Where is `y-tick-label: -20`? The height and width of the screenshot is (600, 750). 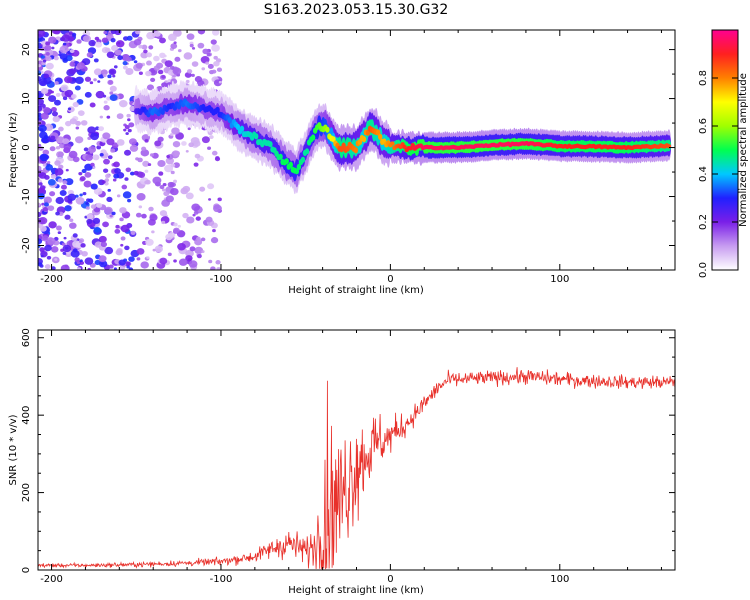 y-tick-label: -20 is located at coordinates (26, 245).